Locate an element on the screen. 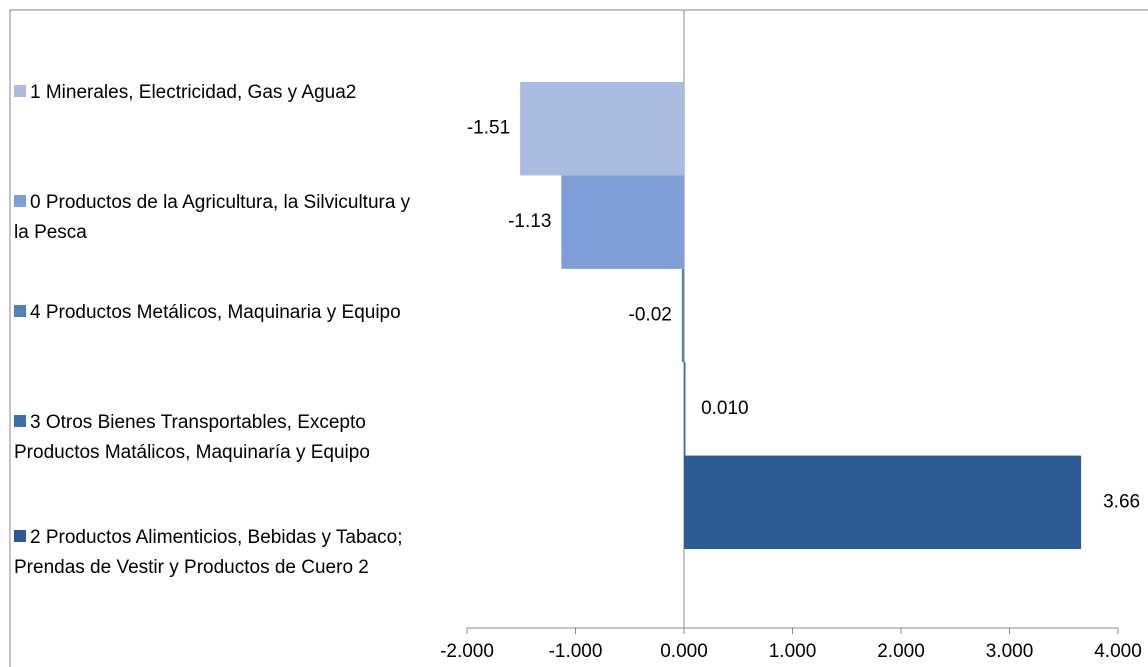 The image size is (1148, 667). legend-entry: 1 Minerales, Electricidad, Gas y Agua2 is located at coordinates (214, 93).